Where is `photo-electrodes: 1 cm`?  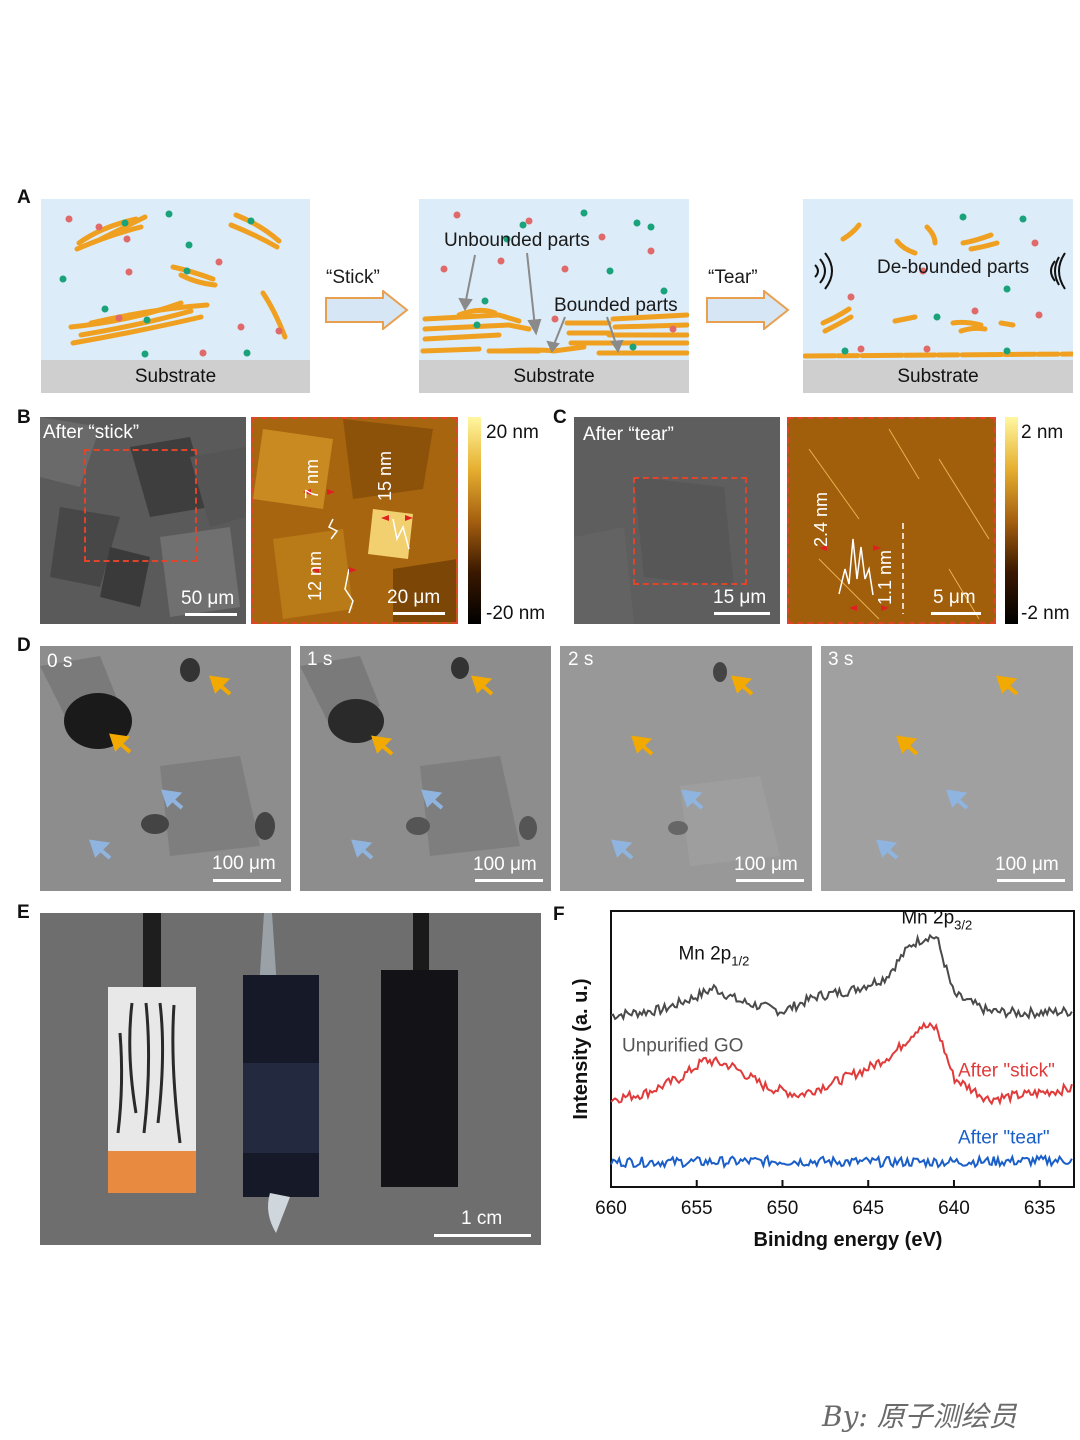
photo-electrodes: 1 cm is located at coordinates (290, 1079).